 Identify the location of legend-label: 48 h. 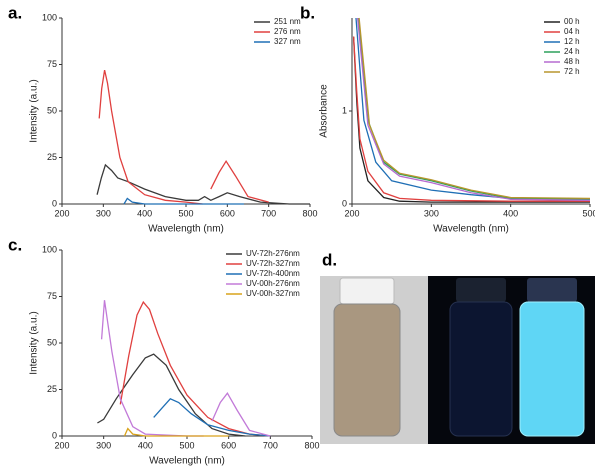
(572, 61).